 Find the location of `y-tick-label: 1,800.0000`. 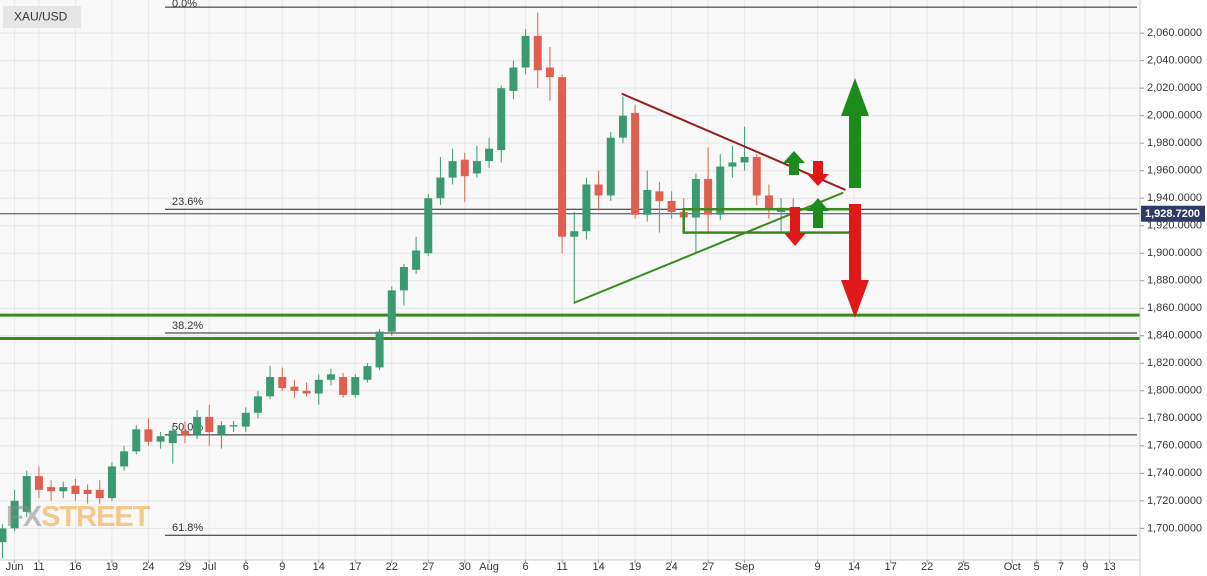

y-tick-label: 1,800.0000 is located at coordinates (1174, 391).